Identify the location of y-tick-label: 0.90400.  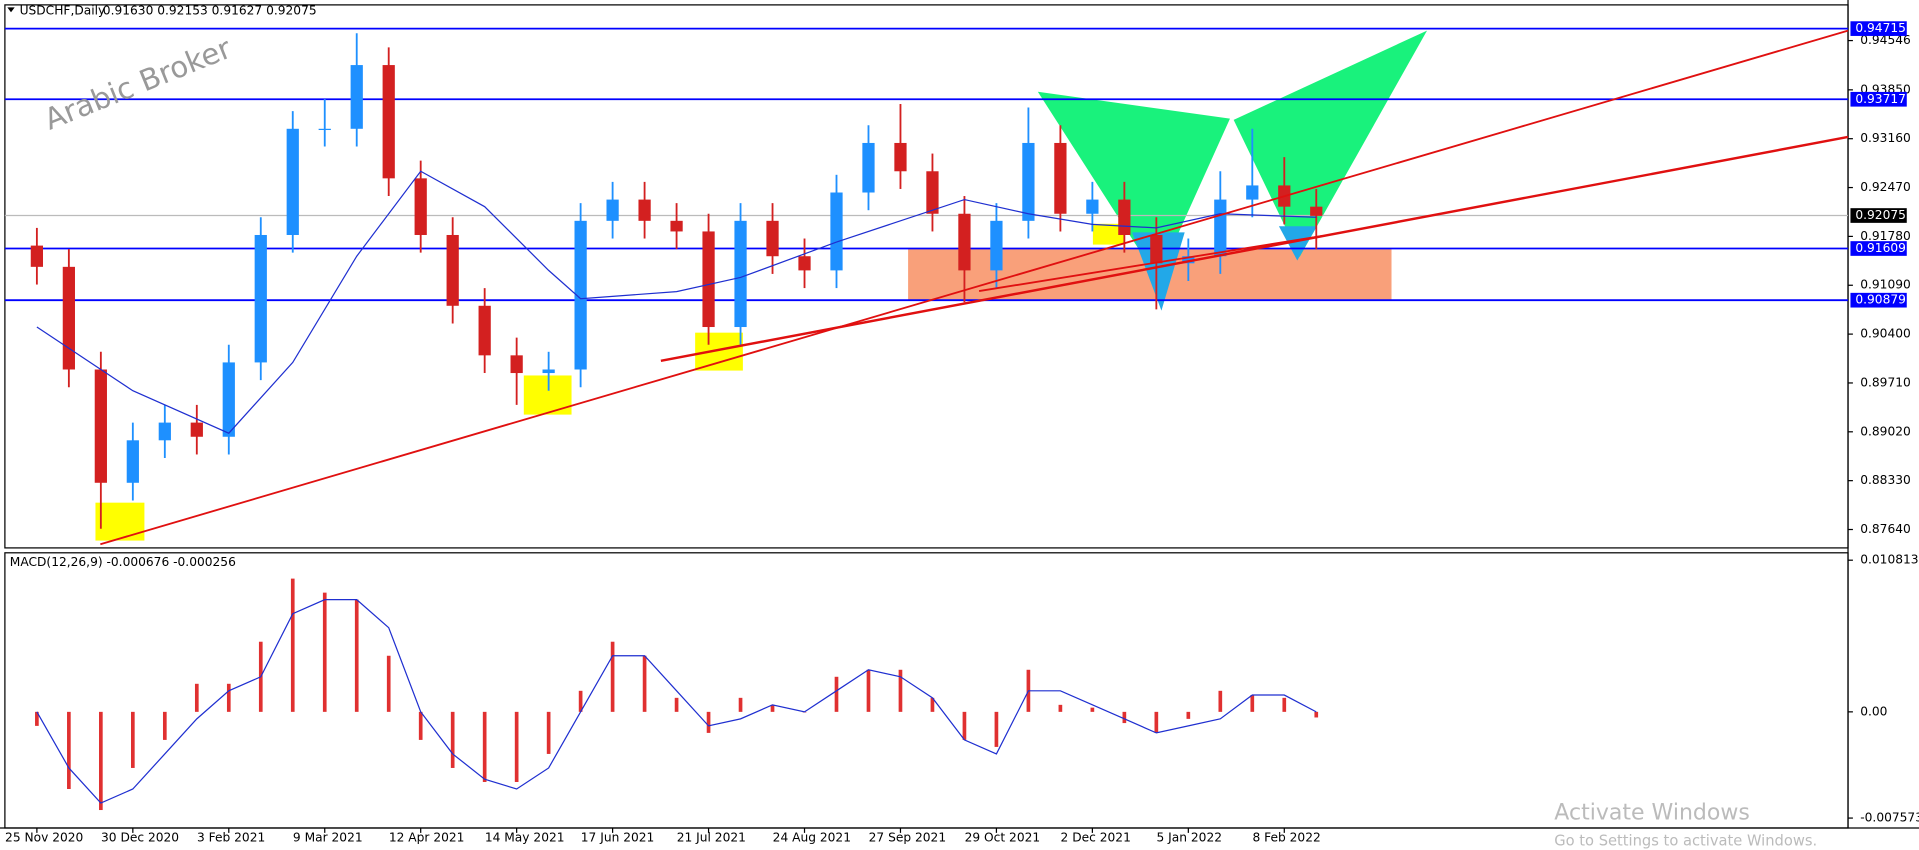
(1885, 334).